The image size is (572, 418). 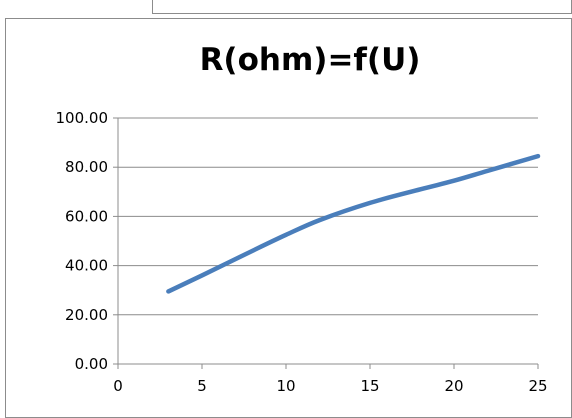 I want to click on chart-title: R(ohm)=f(U), so click(x=310, y=60).